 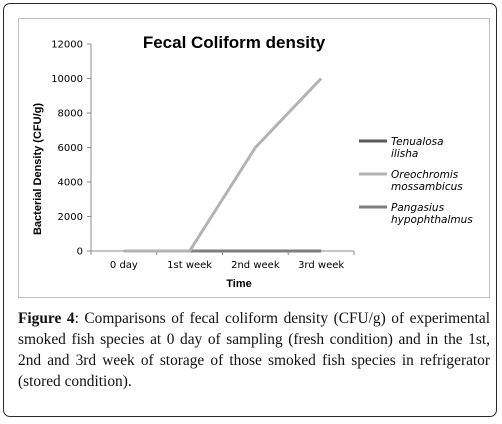 What do you see at coordinates (234, 42) in the screenshot?
I see `chart-title: Fecal Coliform density` at bounding box center [234, 42].